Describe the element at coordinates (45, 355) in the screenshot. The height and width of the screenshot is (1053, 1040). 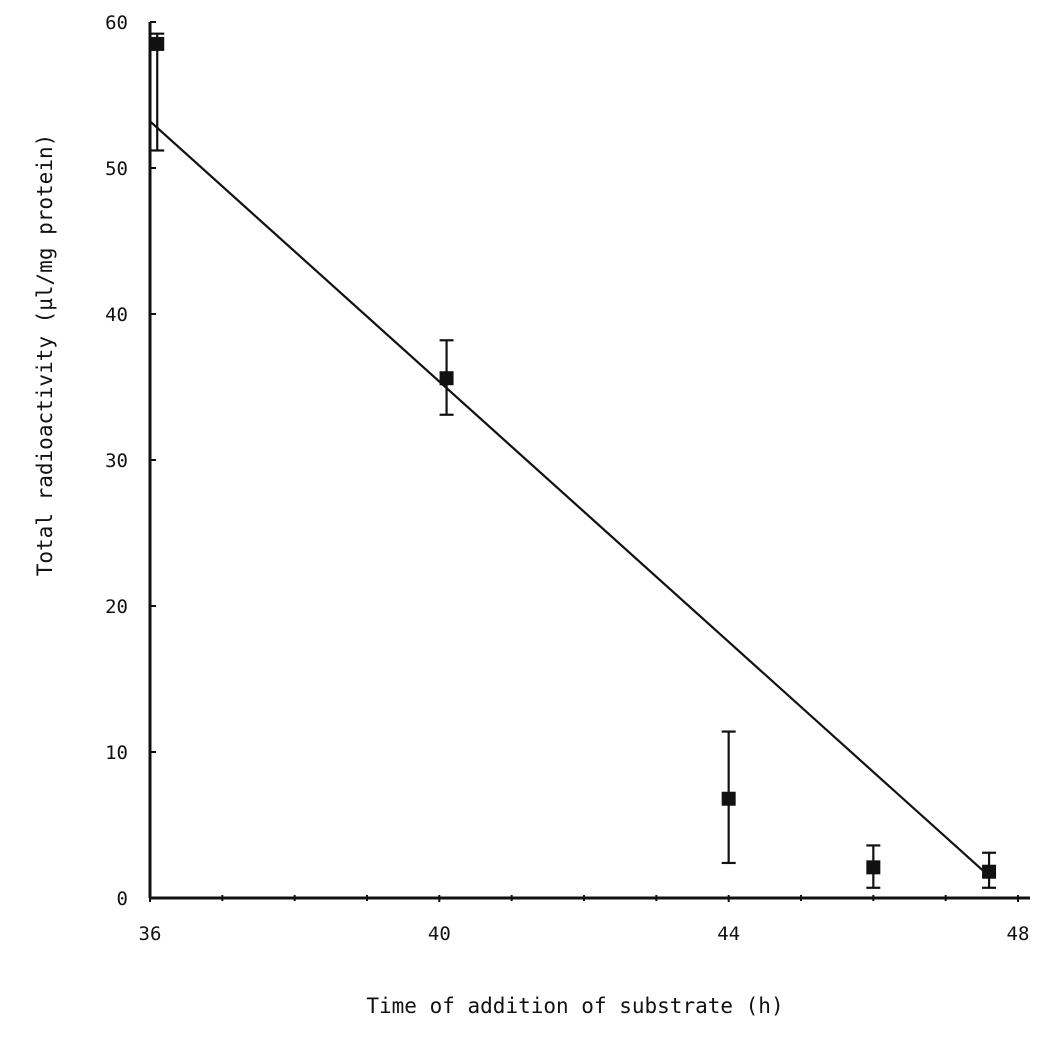
I see `y-axis-title: Total radioactivity (µl/mg protein)` at that location.